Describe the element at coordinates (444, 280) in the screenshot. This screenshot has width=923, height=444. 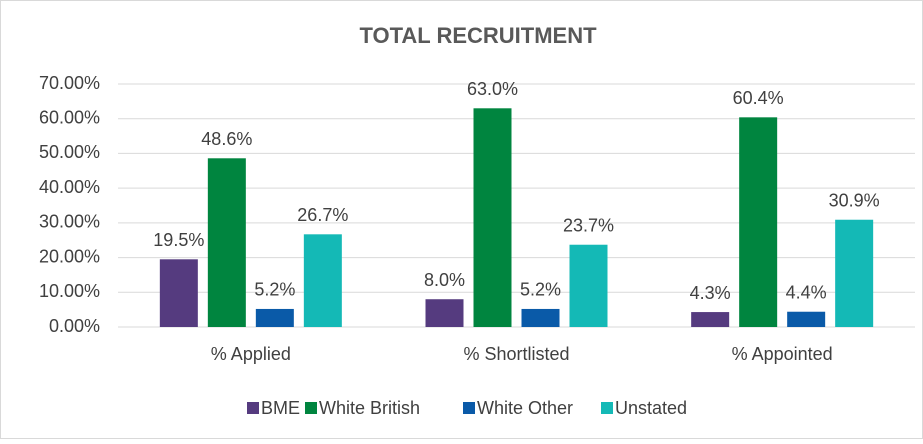
I see `data-label: 8.0%` at that location.